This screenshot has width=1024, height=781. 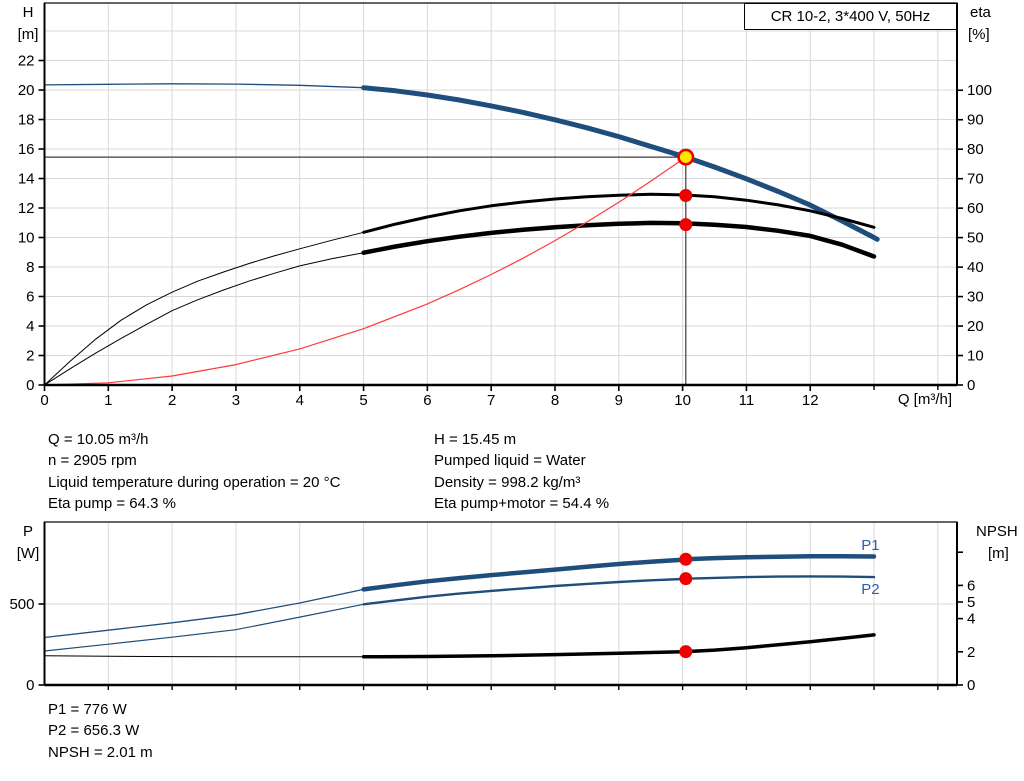 I want to click on speed-value: n = 2905 rpm, so click(x=92, y=461).